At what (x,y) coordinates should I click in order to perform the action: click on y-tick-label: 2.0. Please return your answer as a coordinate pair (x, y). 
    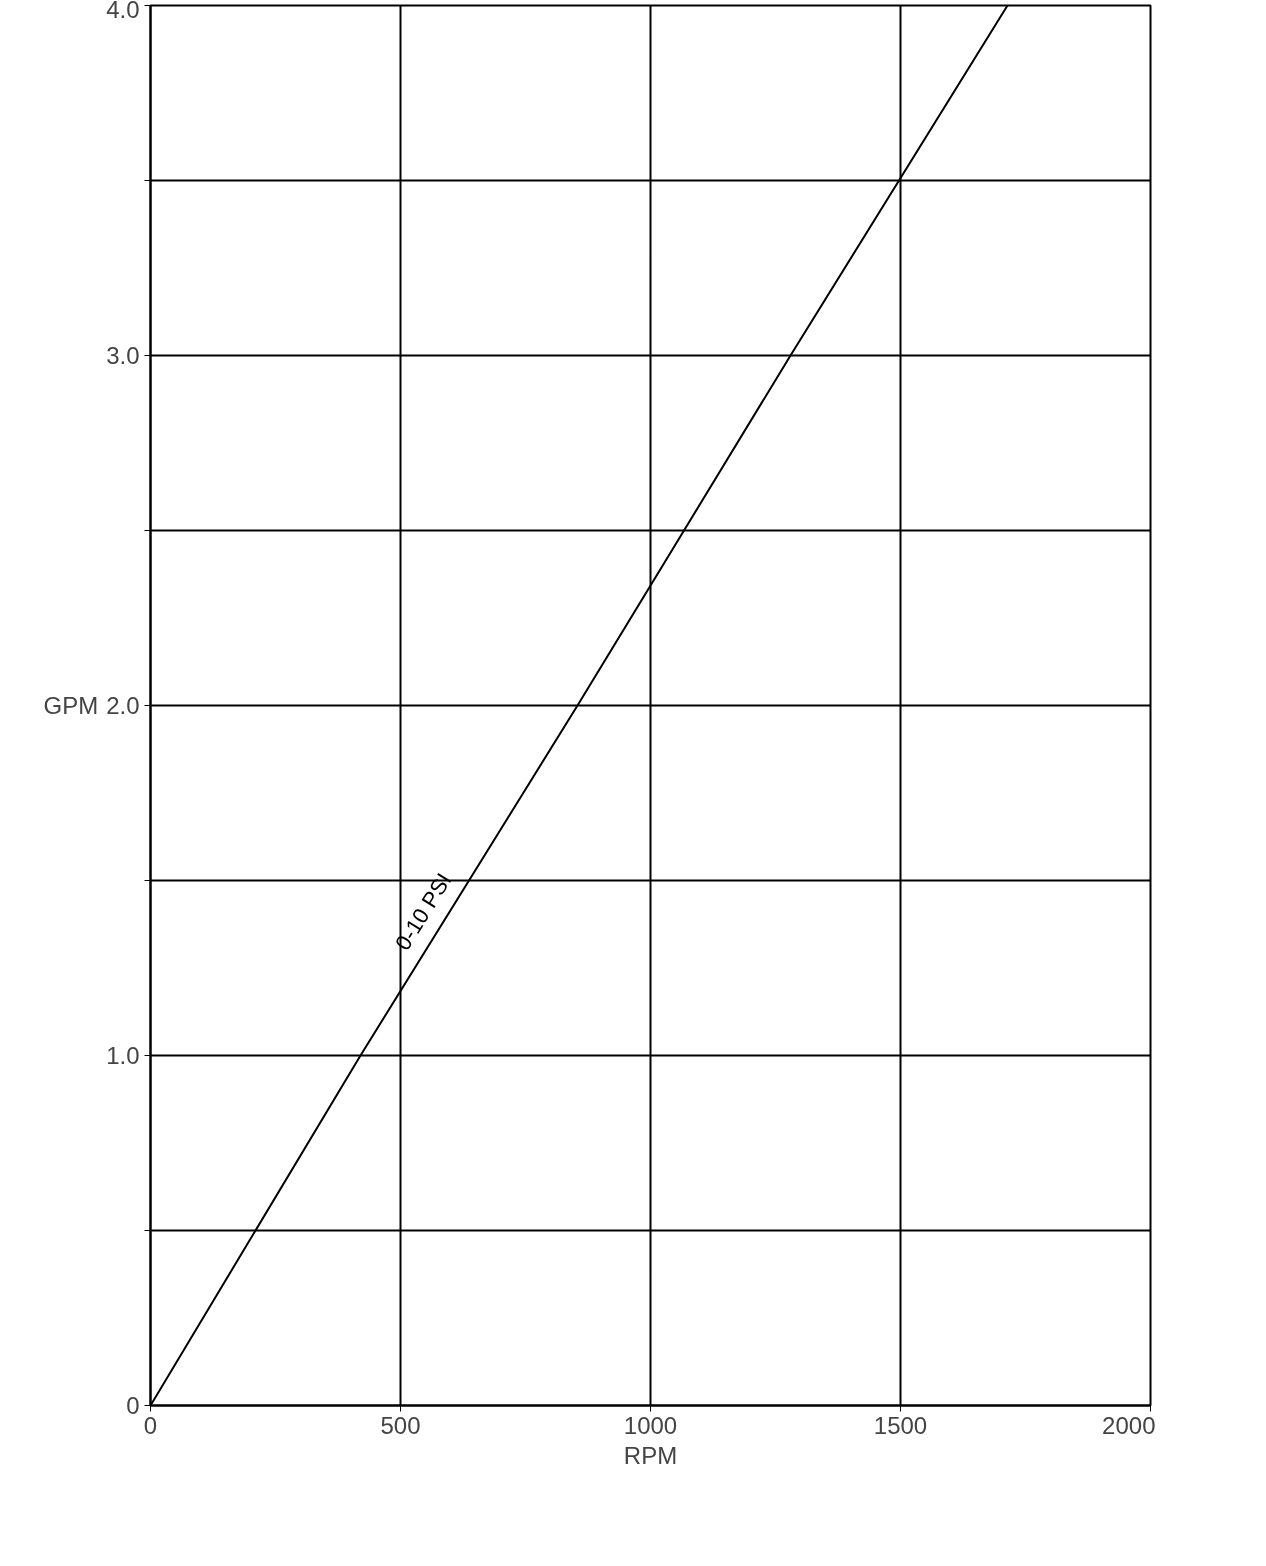
    Looking at the image, I should click on (123, 705).